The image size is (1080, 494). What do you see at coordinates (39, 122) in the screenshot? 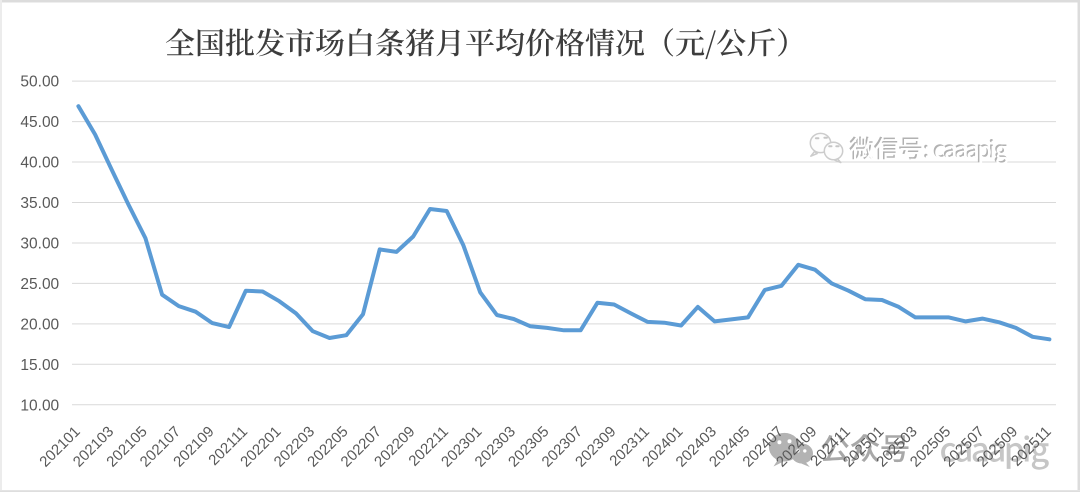
I see `svg-text: 45.00` at bounding box center [39, 122].